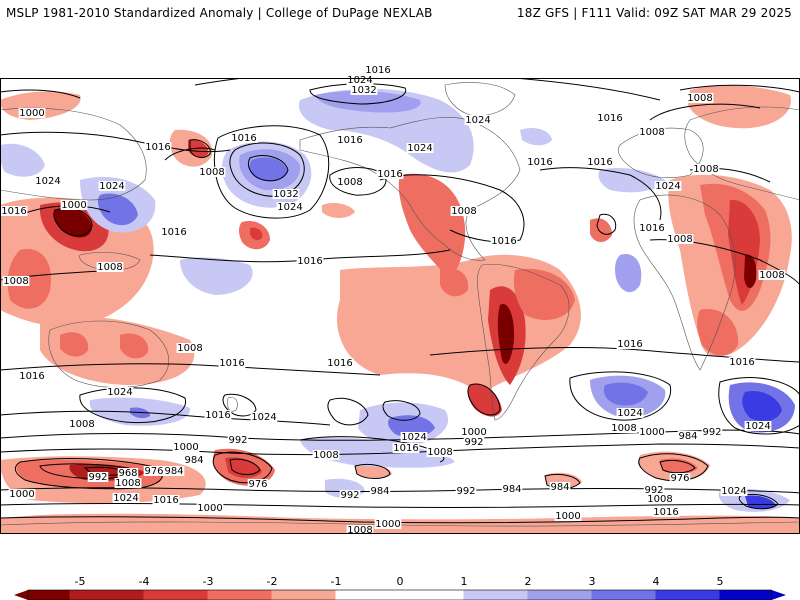 The height and width of the screenshot is (600, 800). Describe the element at coordinates (495, 595) in the screenshot. I see `colorbar-segment-pos1` at that location.